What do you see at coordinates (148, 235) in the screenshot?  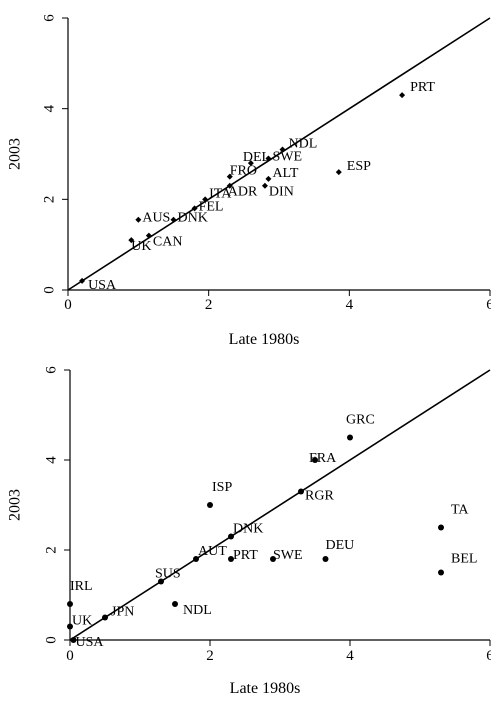 I see `point-can` at bounding box center [148, 235].